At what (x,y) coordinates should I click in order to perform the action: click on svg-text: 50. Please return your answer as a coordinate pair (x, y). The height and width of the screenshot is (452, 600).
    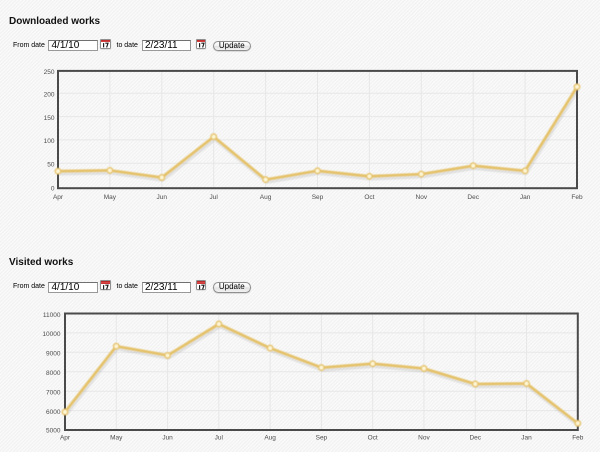
    Looking at the image, I should click on (51, 165).